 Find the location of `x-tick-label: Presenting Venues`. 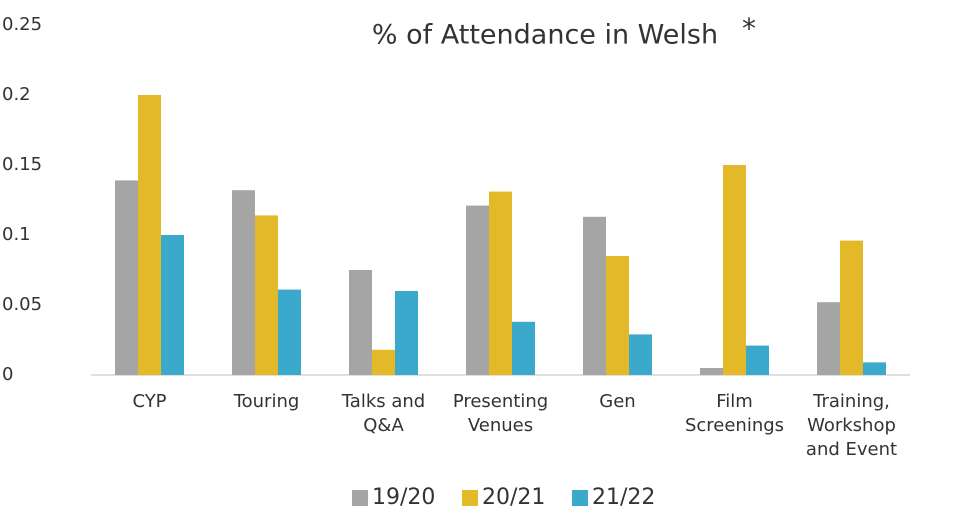

x-tick-label: Presenting Venues is located at coordinates (500, 413).